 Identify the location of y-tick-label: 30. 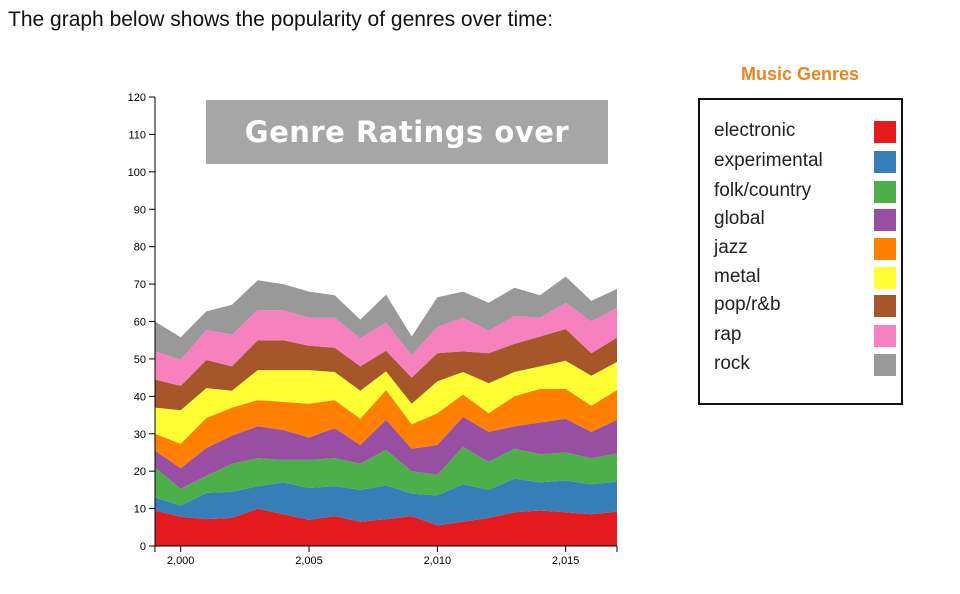
(140, 435).